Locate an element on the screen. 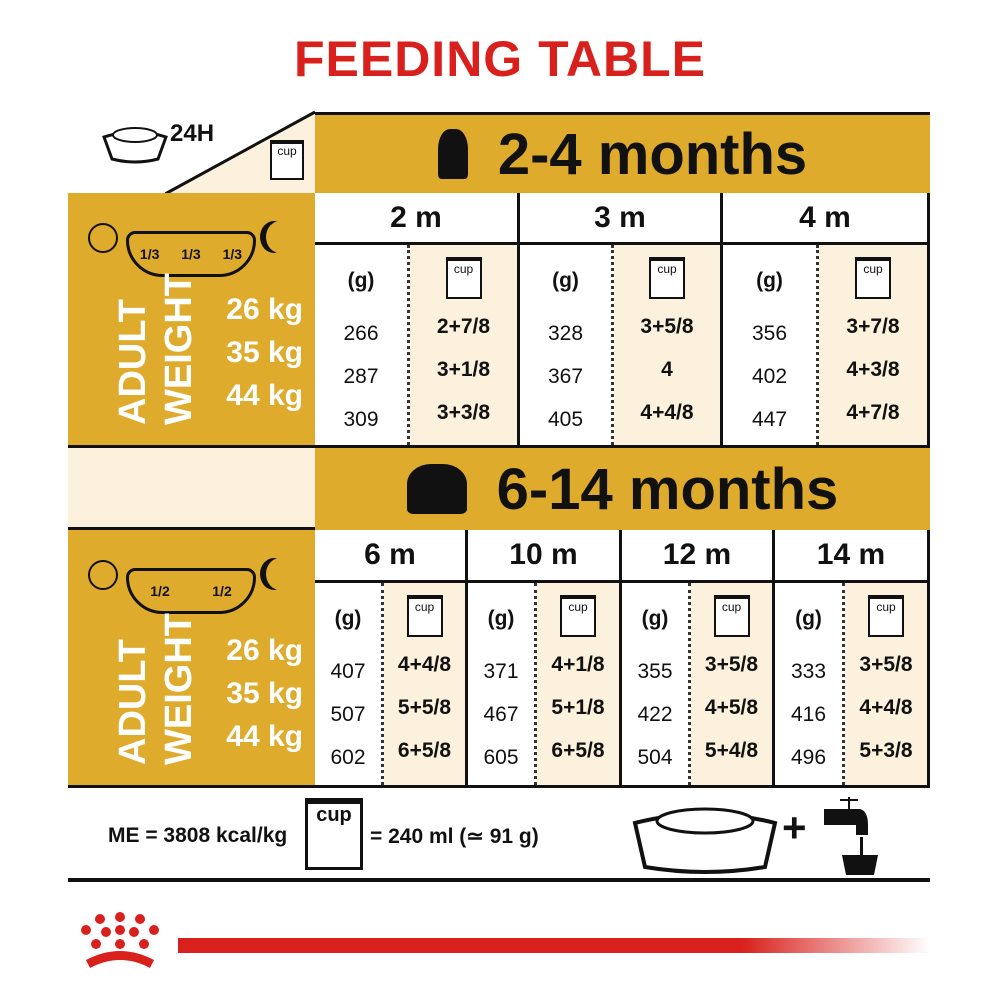 The image size is (1000, 1000). cups-column: cup 4+1/8 5+1/8 6+5/8 is located at coordinates (579, 684).